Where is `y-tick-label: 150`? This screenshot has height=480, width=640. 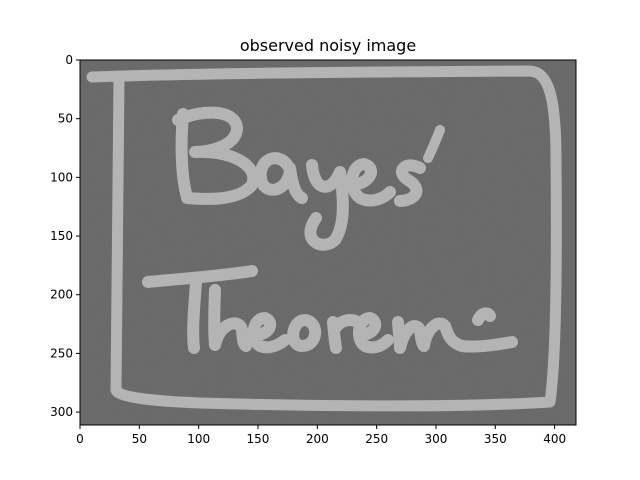
y-tick-label: 150 is located at coordinates (61, 236).